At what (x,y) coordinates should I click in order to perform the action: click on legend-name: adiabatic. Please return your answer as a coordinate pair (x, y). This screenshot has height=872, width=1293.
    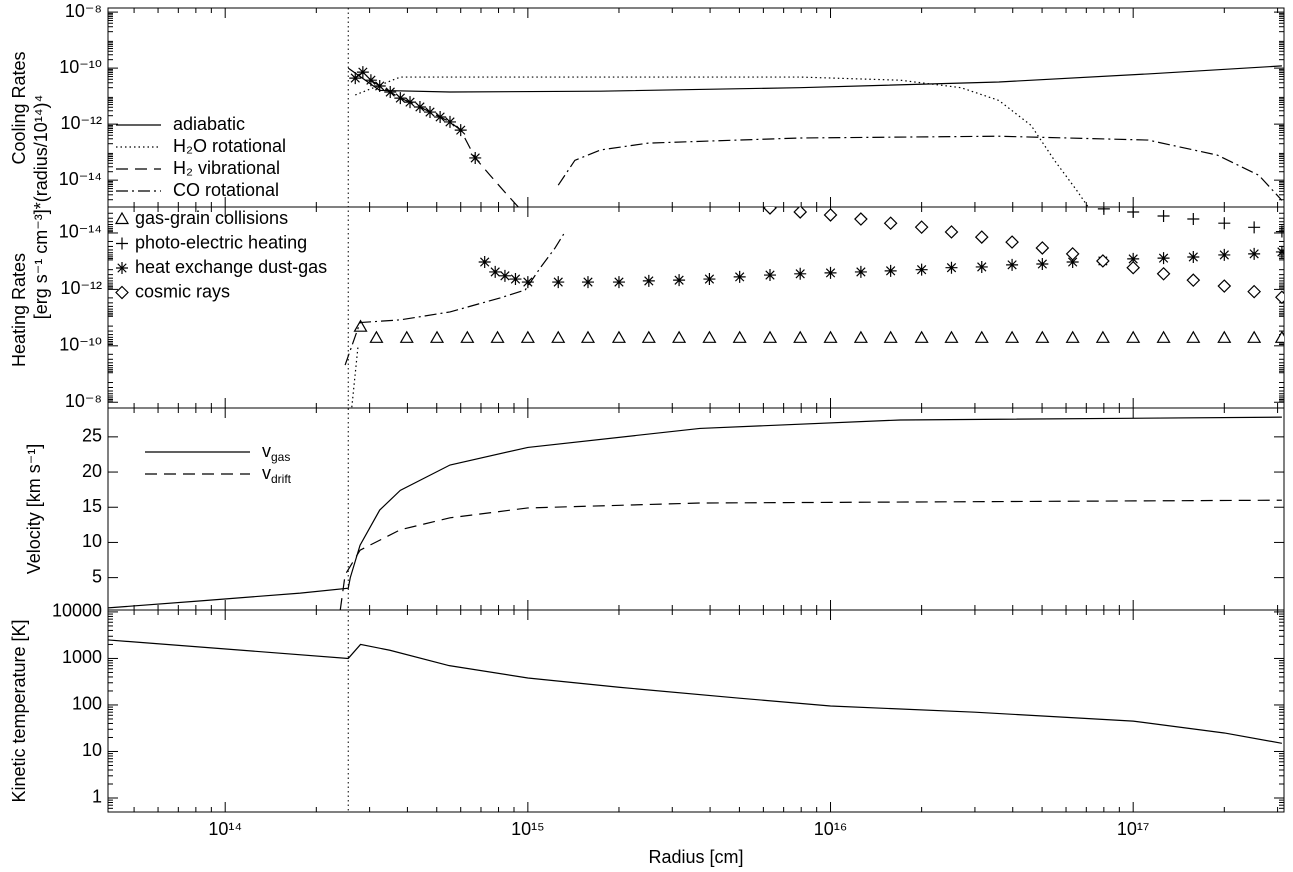
    Looking at the image, I should click on (209, 124).